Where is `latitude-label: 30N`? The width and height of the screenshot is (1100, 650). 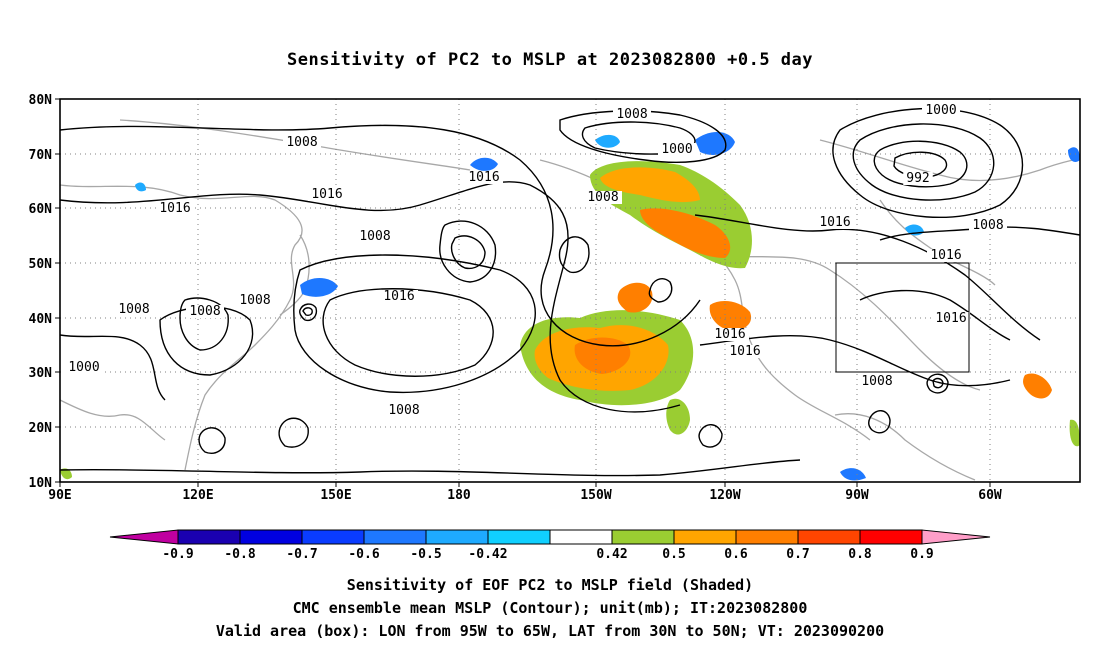 latitude-label: 30N is located at coordinates (41, 373).